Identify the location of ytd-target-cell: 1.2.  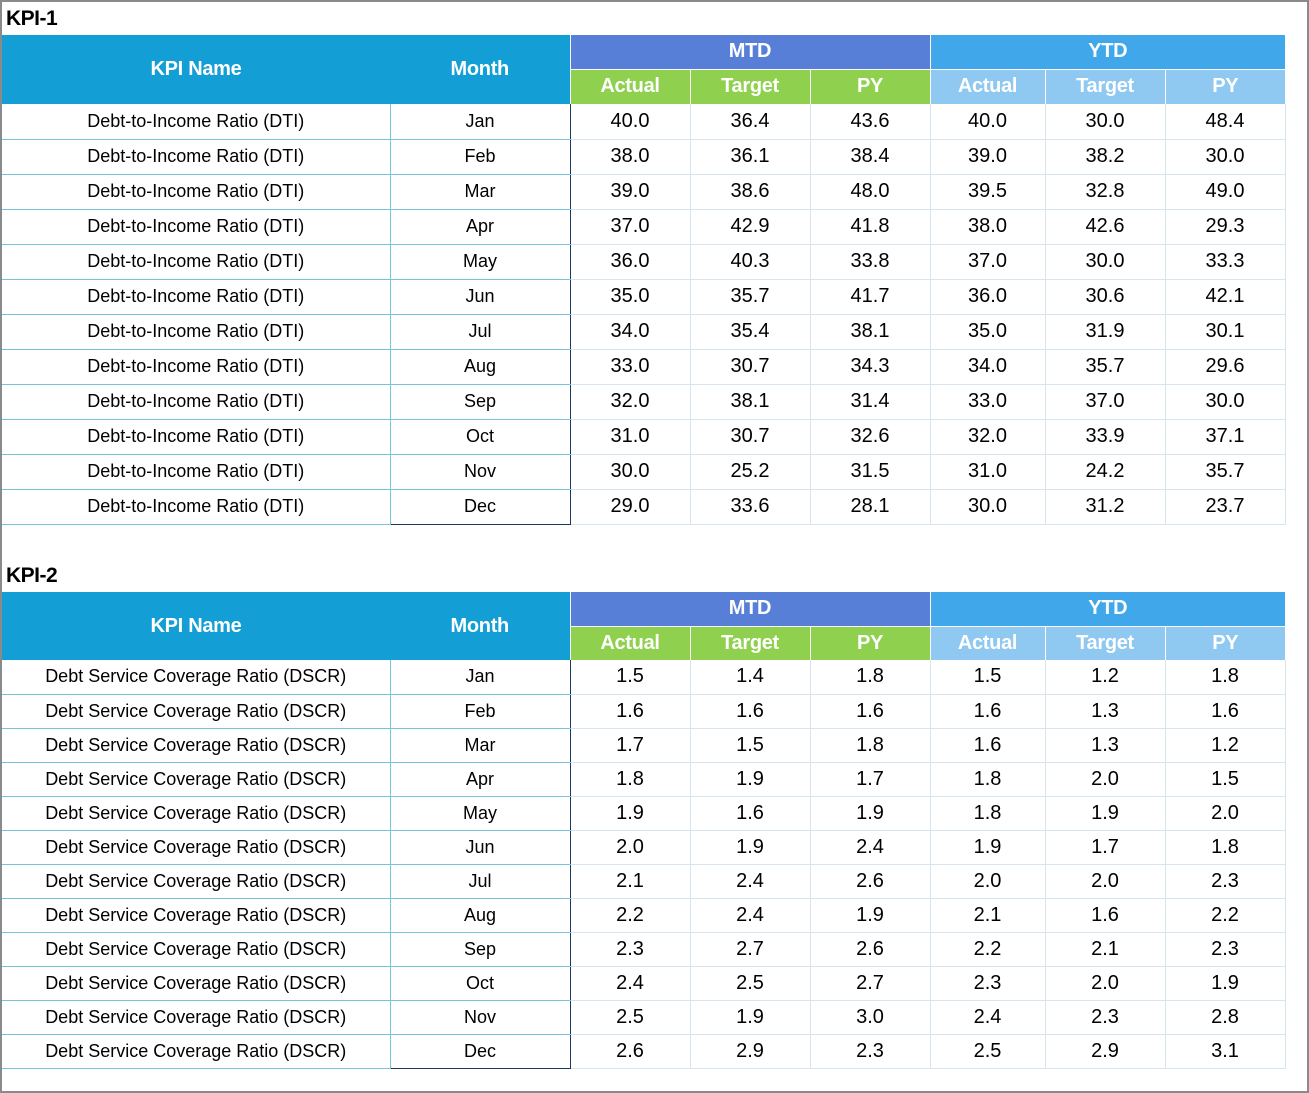
(1105, 677).